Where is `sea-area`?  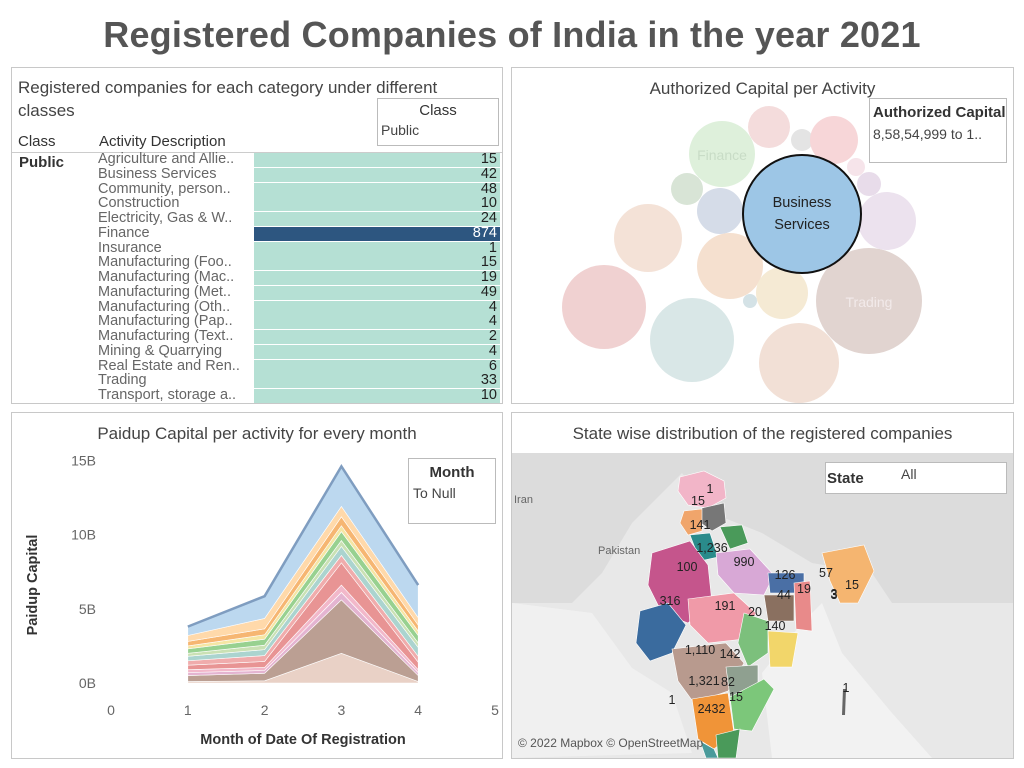 sea-area is located at coordinates (602, 680).